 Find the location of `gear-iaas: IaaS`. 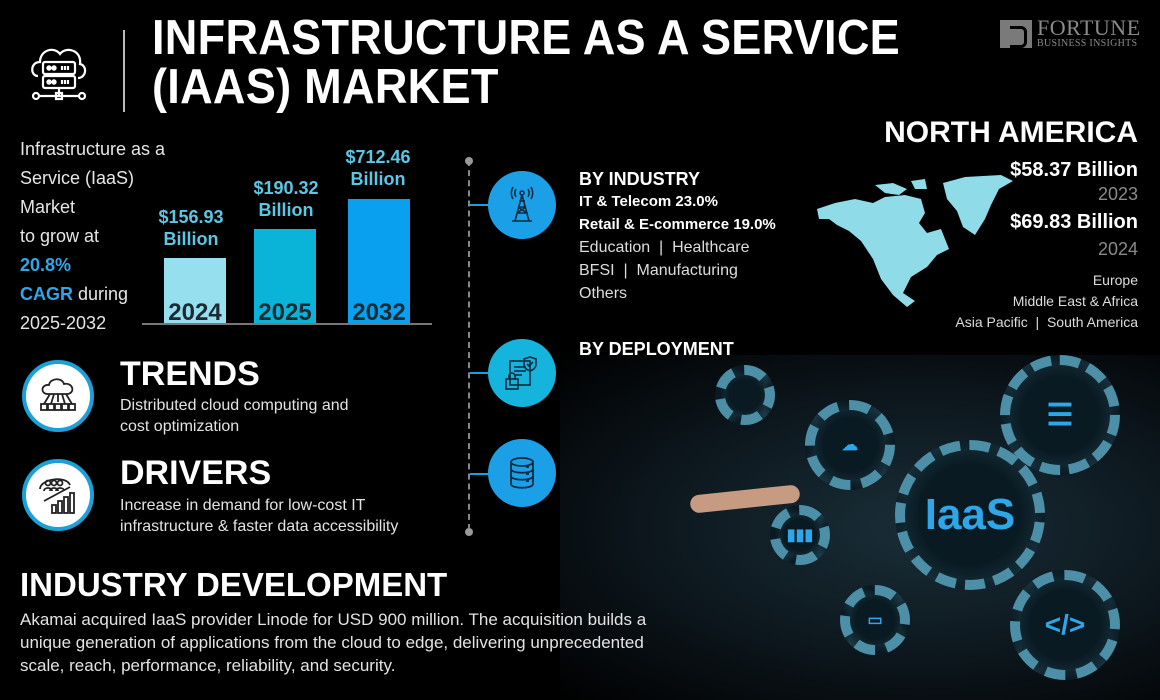

gear-iaas: IaaS is located at coordinates (970, 515).